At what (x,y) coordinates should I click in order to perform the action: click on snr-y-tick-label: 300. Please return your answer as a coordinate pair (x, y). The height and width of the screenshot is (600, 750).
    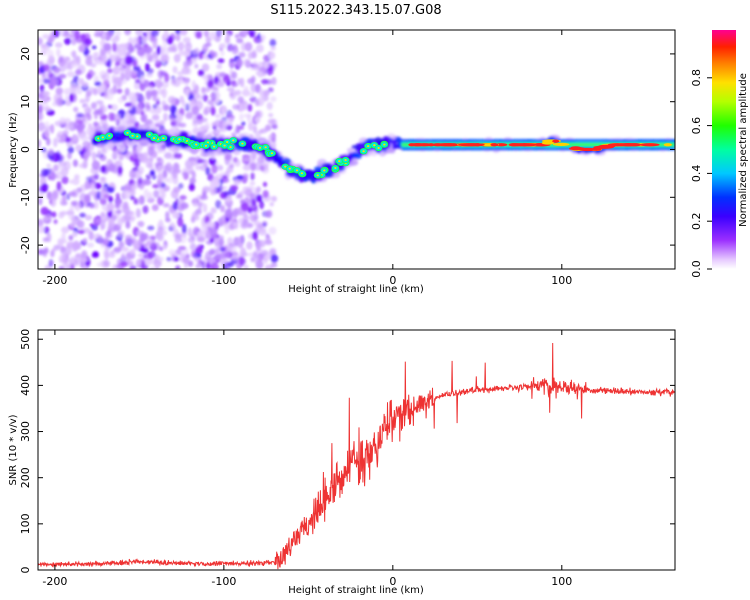
    Looking at the image, I should click on (25, 431).